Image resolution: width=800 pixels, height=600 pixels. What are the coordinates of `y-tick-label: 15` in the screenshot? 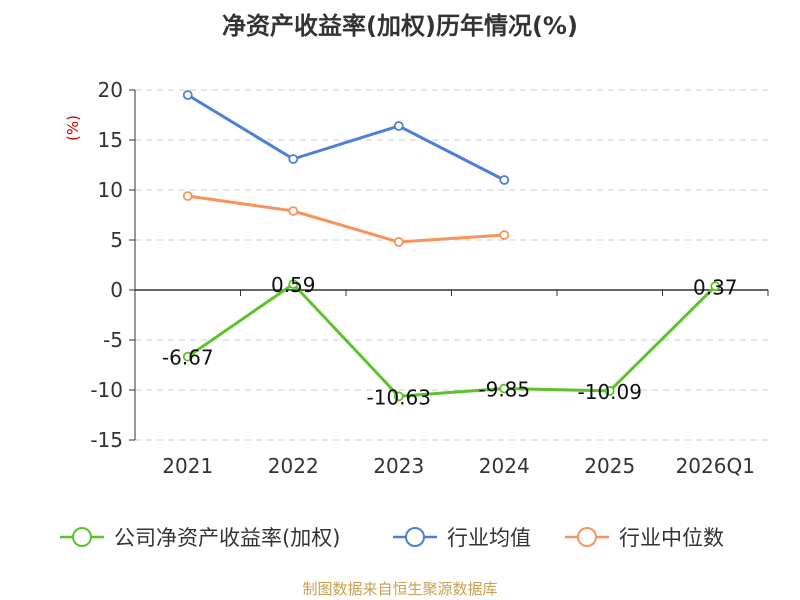 It's located at (110, 140).